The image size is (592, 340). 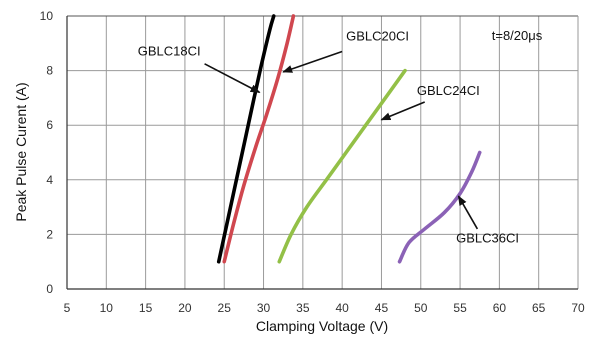 I want to click on series-label-gblc36ci: GBLC36CI, so click(x=487, y=238).